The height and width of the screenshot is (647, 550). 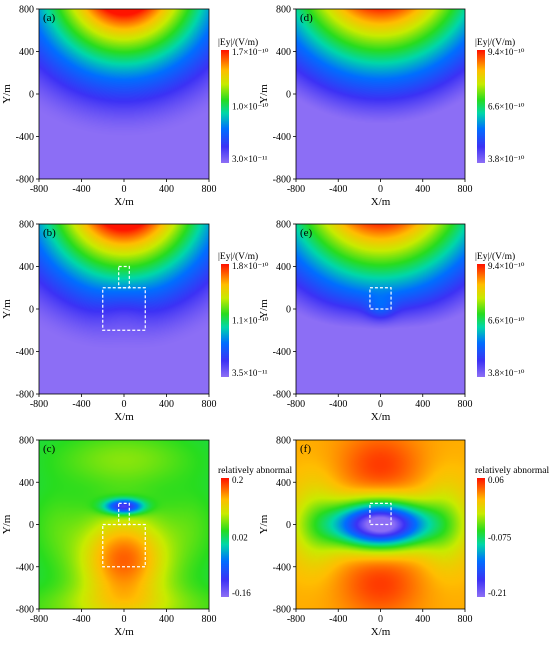 I want to click on colorbar-tick-label: 0.02, so click(x=240, y=538).